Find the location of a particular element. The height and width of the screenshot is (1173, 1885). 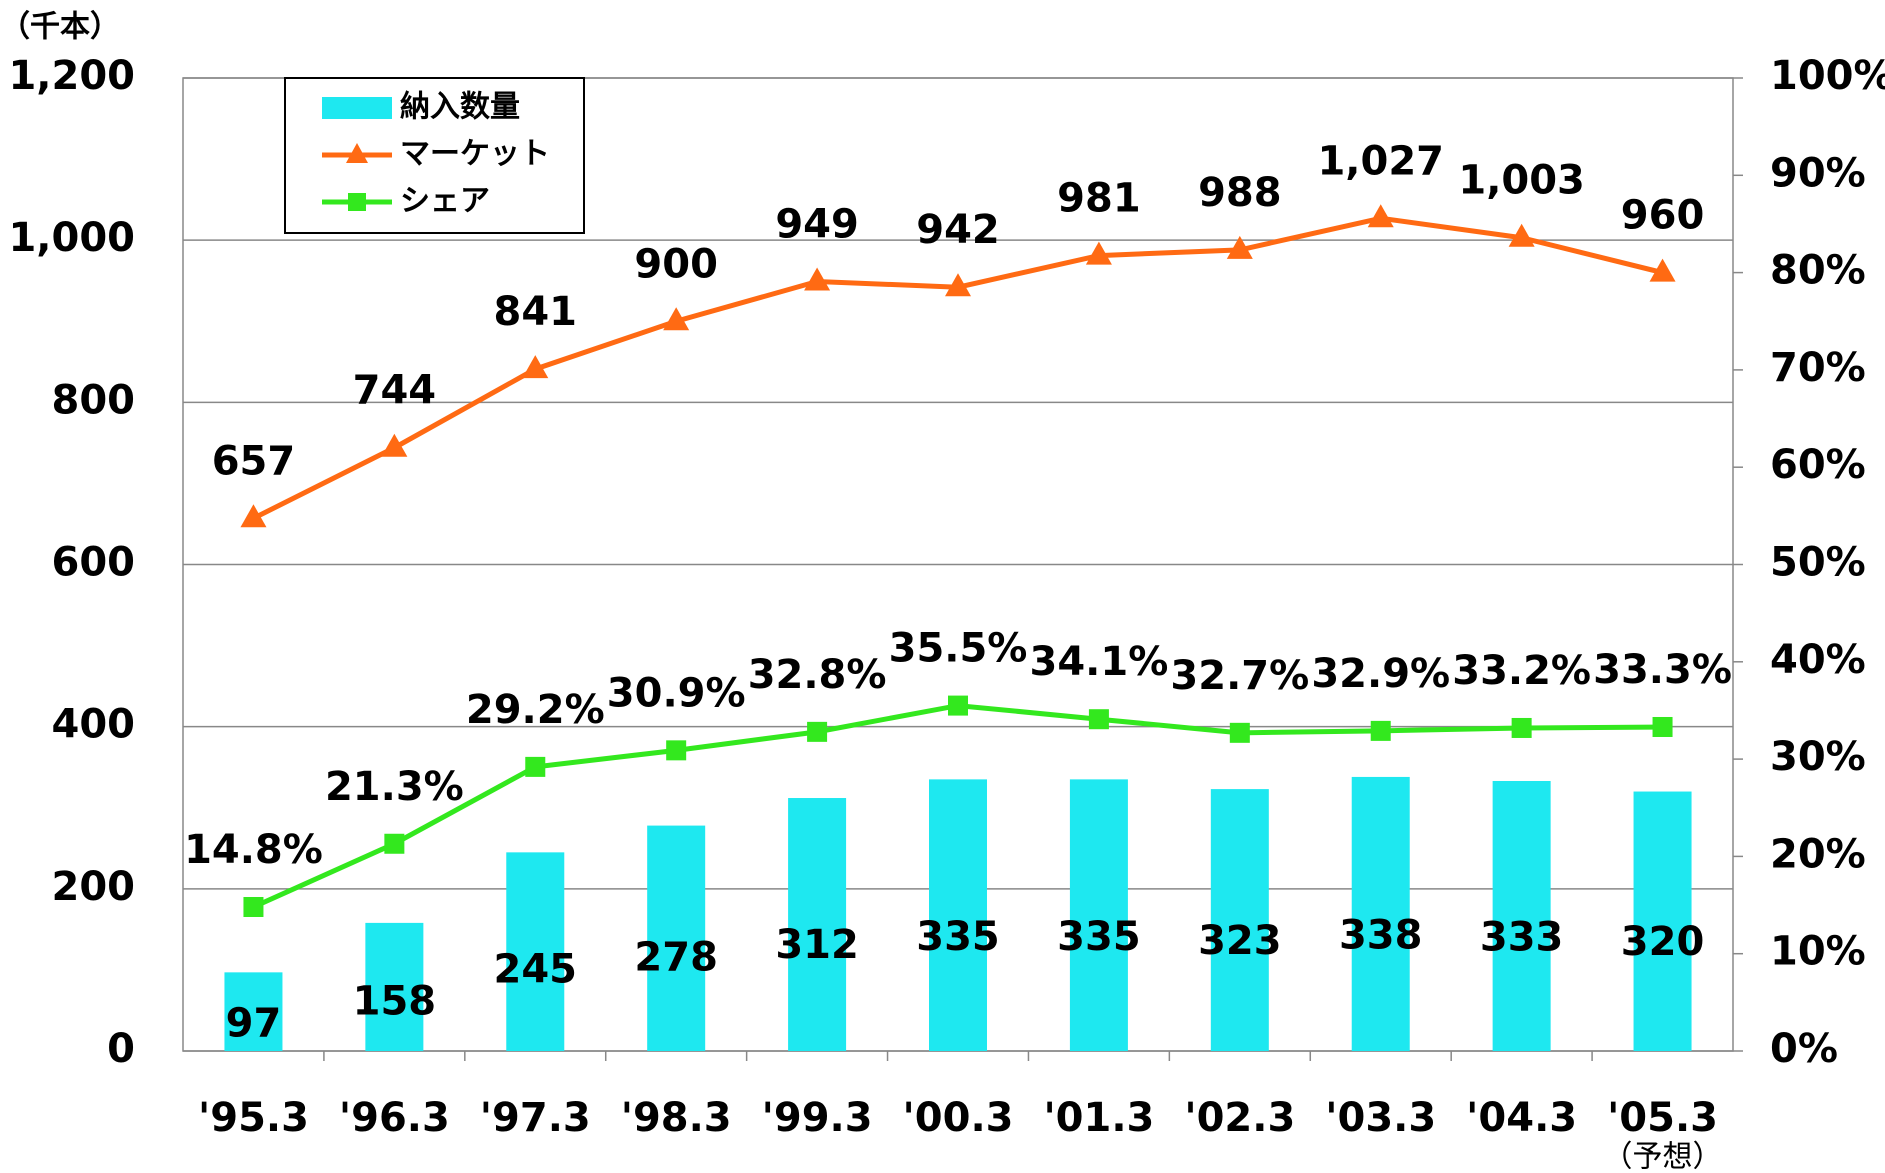

x-tick-label: '03.3 is located at coordinates (1380, 1118).